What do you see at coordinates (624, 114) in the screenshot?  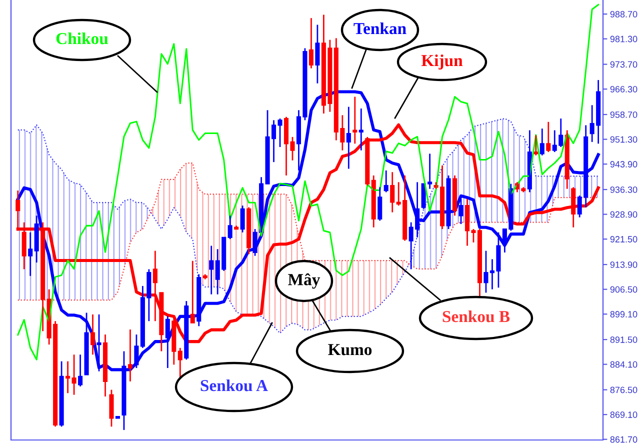 I see `y-tick-label: 958.70` at bounding box center [624, 114].